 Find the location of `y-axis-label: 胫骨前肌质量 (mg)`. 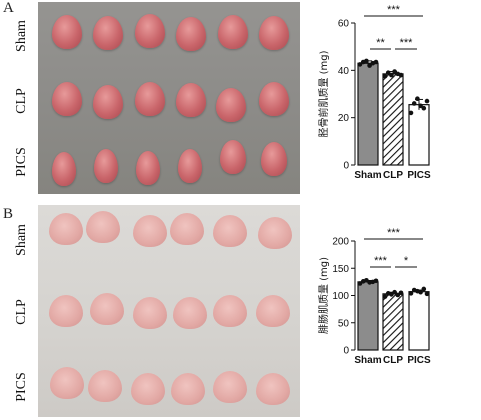

y-axis-label: 胫骨前肌质量 (mg) is located at coordinates (323, 93).